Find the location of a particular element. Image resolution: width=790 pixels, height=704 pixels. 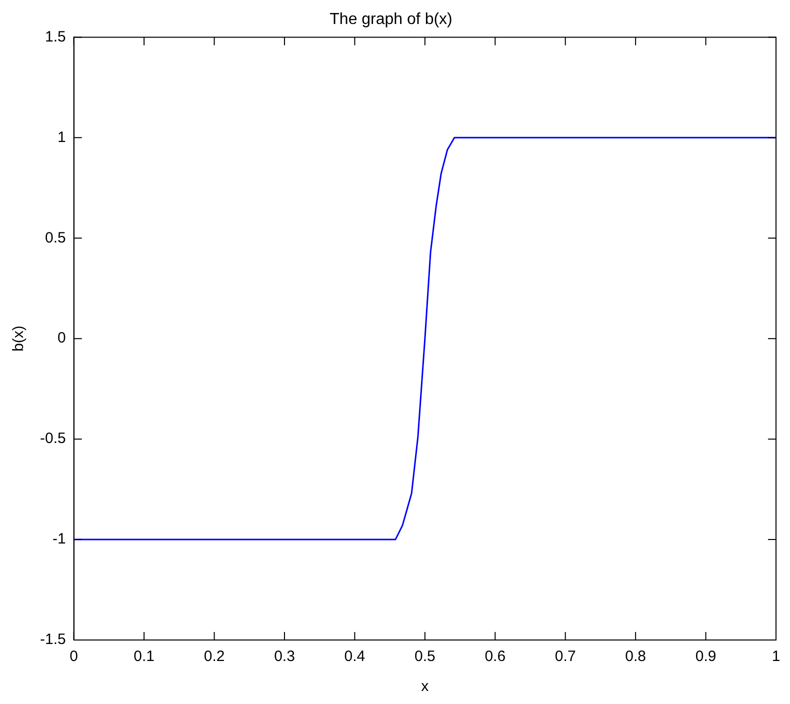

y-tick-label: -0.5 is located at coordinates (53, 439).